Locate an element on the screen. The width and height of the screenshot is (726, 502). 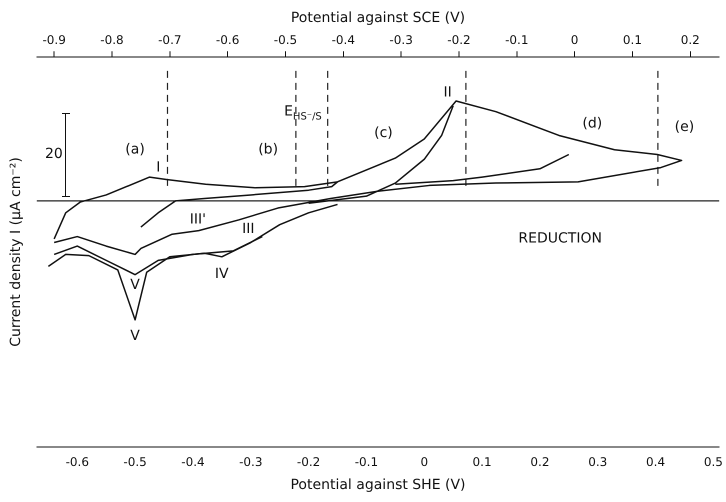
annotation: (e) is located at coordinates (684, 126).